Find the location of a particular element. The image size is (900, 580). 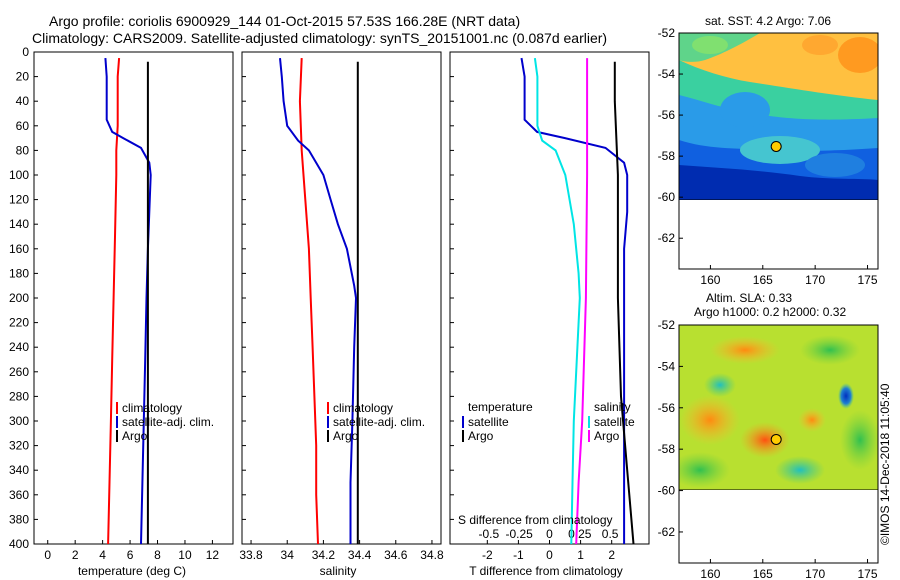

sst-map-frame is located at coordinates (778, 151).